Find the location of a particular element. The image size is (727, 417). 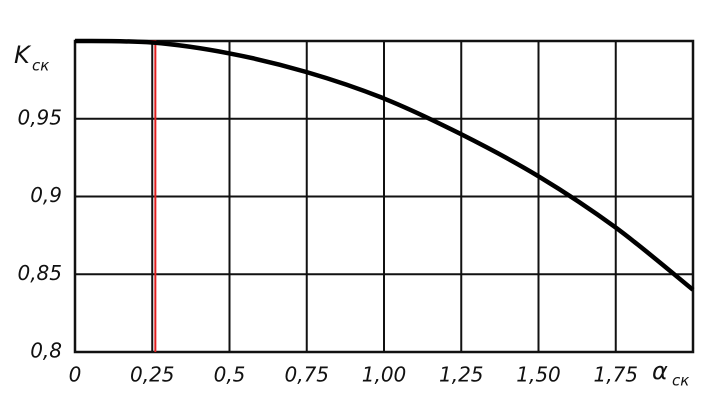

y-tick-label: 0,9 is located at coordinates (46, 195).